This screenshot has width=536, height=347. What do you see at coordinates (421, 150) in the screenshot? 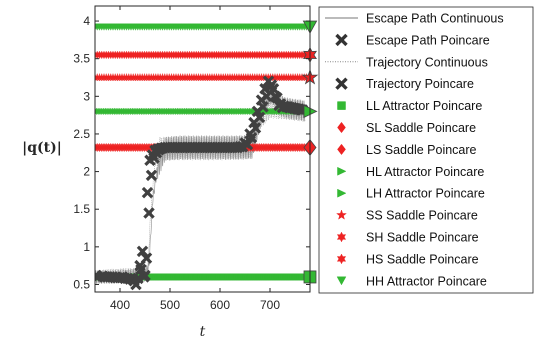
I see `legend-label: LS Saddle Poincare` at bounding box center [421, 150].